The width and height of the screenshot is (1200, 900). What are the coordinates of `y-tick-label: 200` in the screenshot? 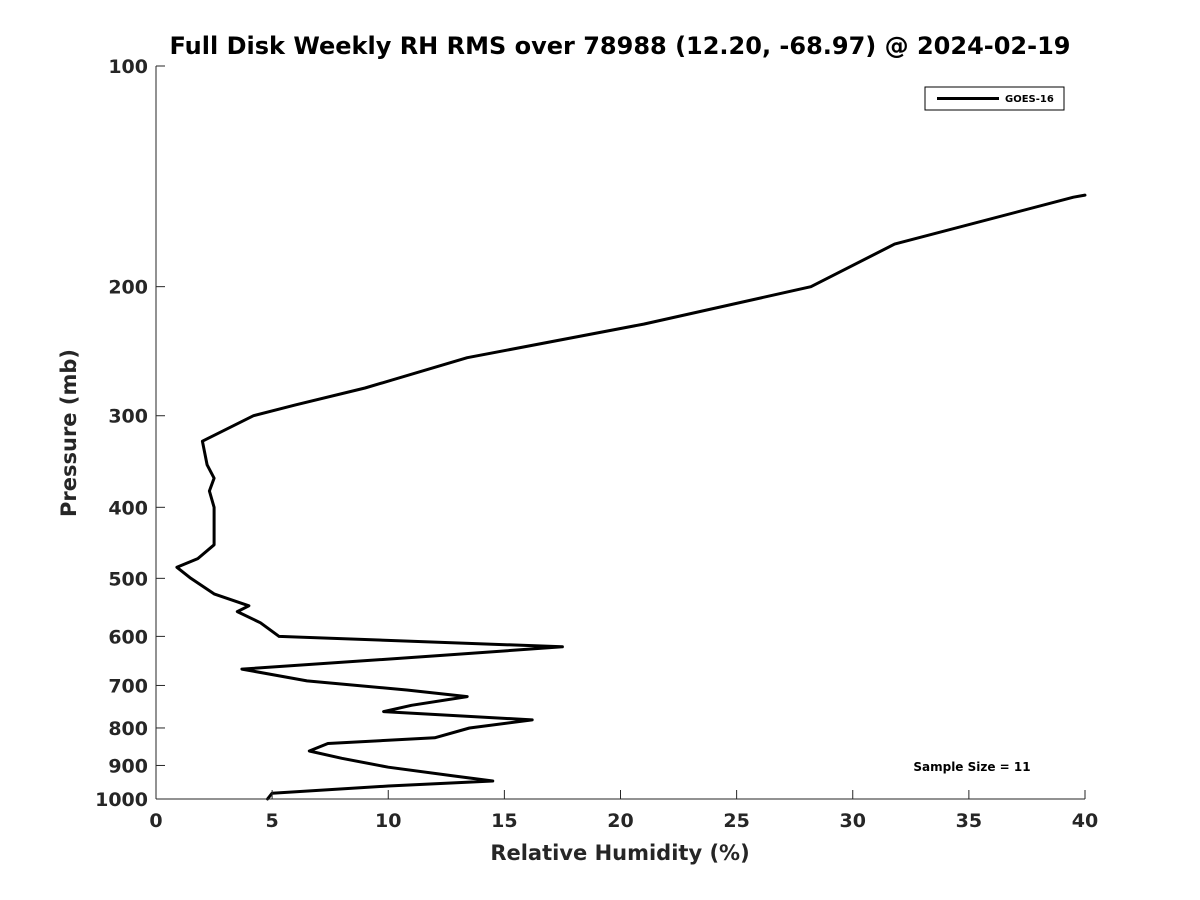 It's located at (128, 288).